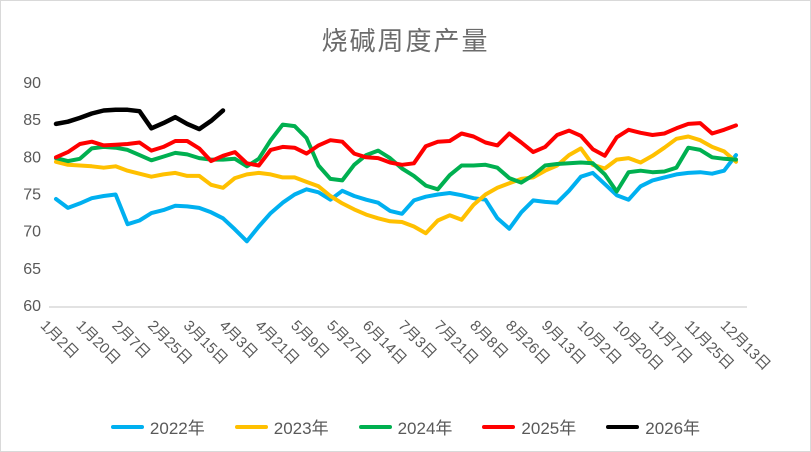 The height and width of the screenshot is (452, 811). Describe the element at coordinates (301, 428) in the screenshot. I see `legend-label: 2023年` at that location.